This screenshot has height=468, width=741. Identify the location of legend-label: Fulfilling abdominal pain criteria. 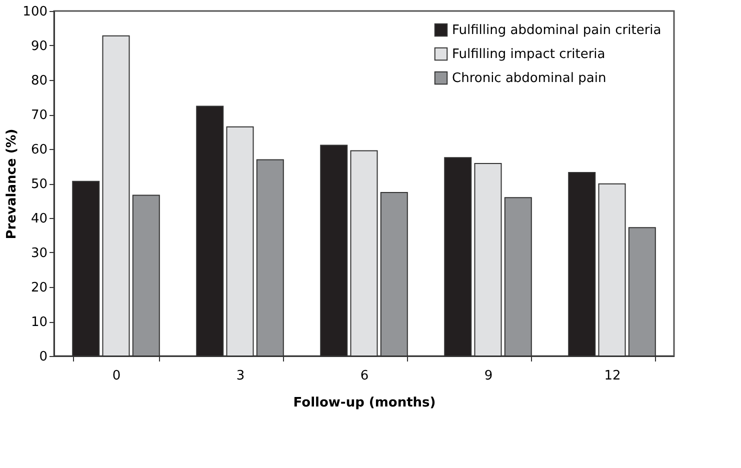
(557, 30).